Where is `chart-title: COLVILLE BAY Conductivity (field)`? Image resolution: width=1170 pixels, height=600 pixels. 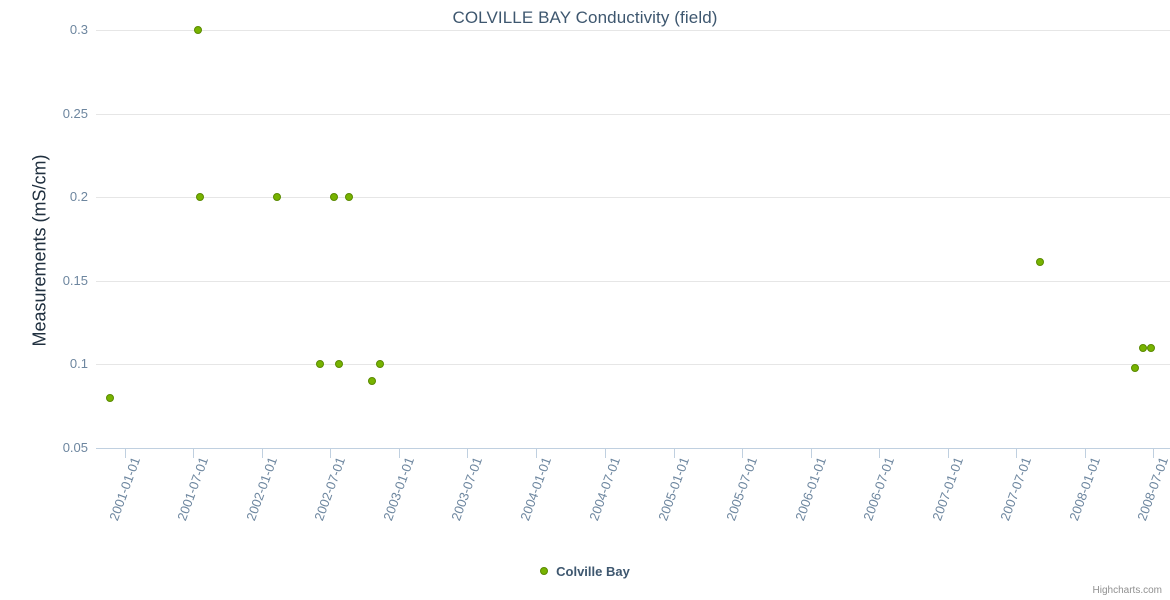
chart-title: COLVILLE BAY Conductivity (field) is located at coordinates (585, 17).